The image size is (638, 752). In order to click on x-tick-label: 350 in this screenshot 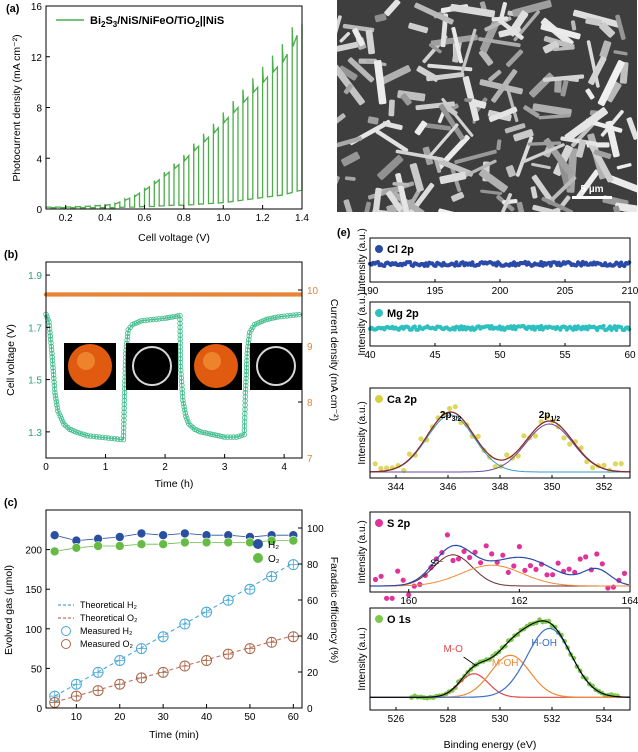, I will do `click(552, 487)`.